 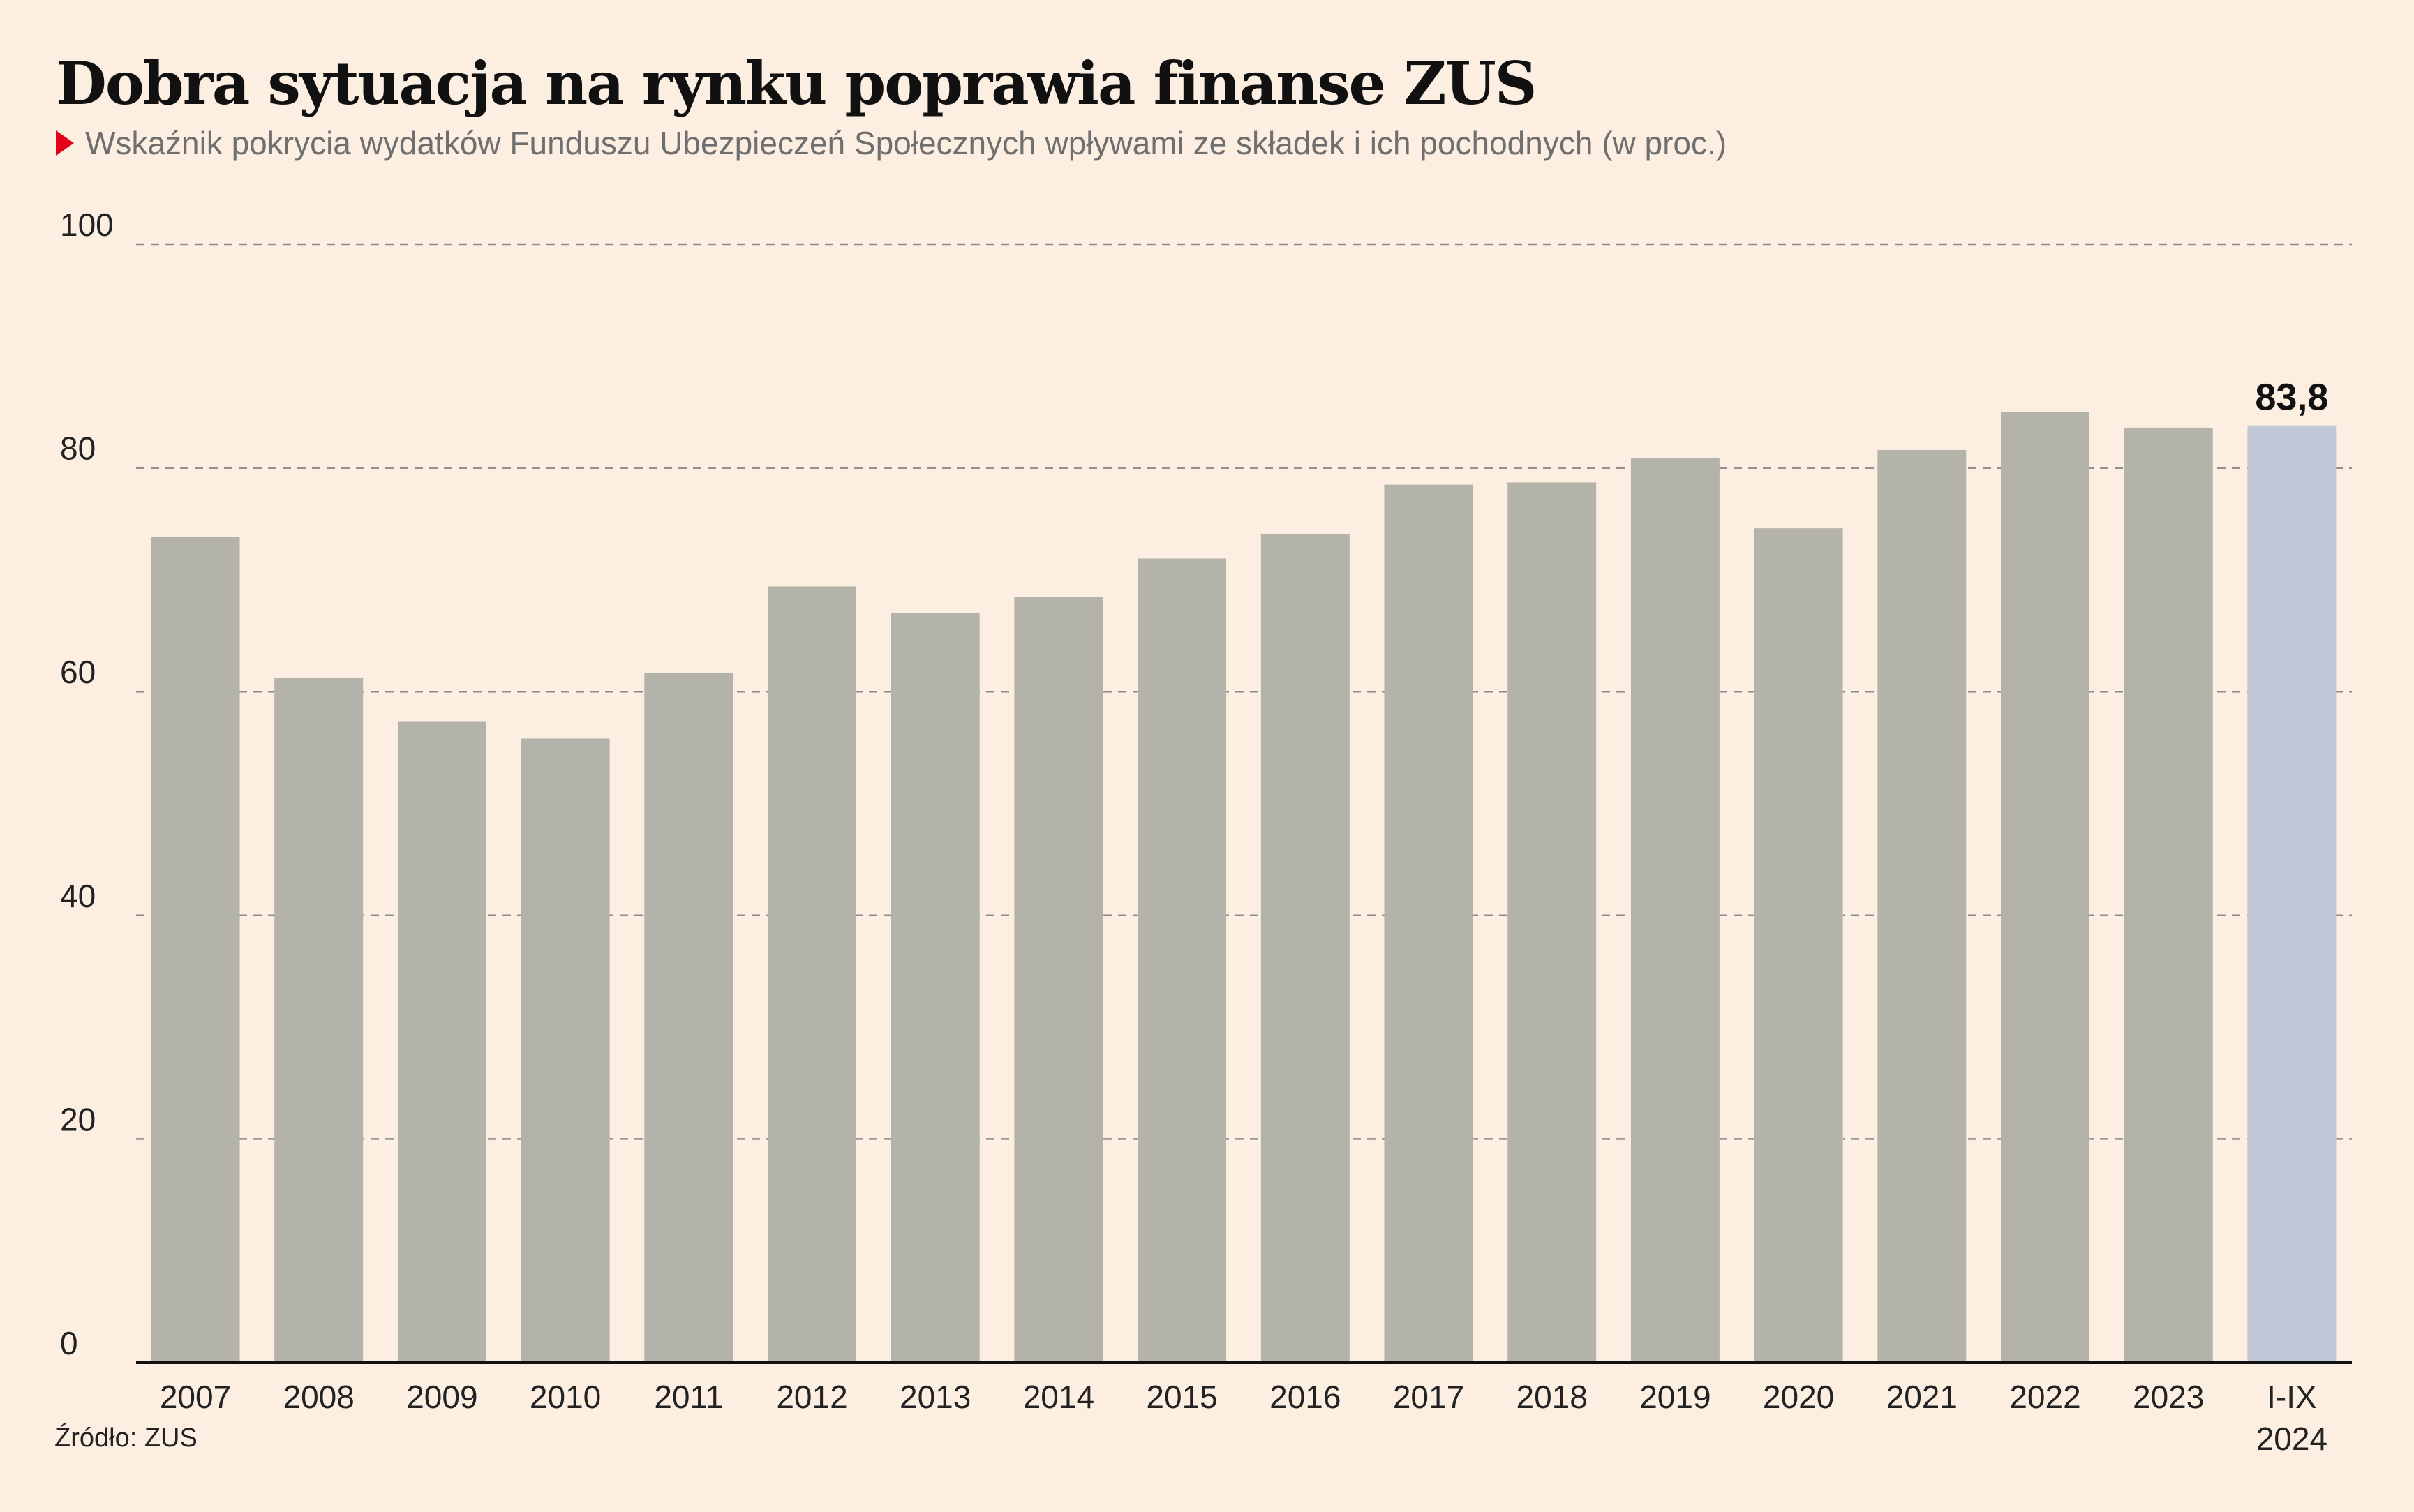 What do you see at coordinates (688, 1397) in the screenshot?
I see `x-tick-label: 2011` at bounding box center [688, 1397].